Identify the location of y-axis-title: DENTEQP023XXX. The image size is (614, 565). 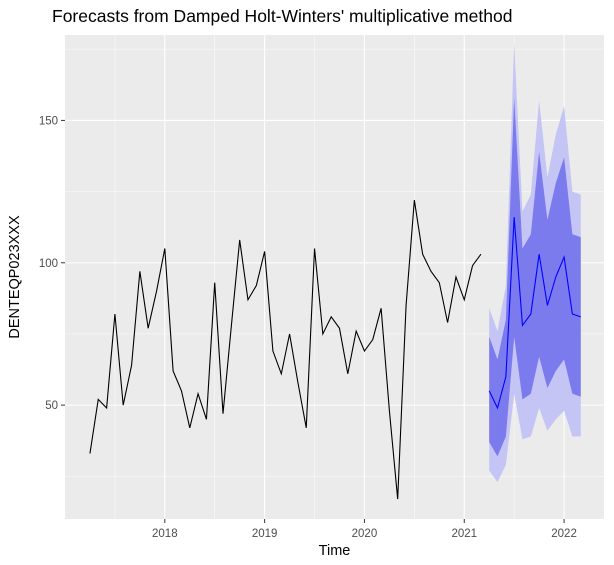
(15, 277).